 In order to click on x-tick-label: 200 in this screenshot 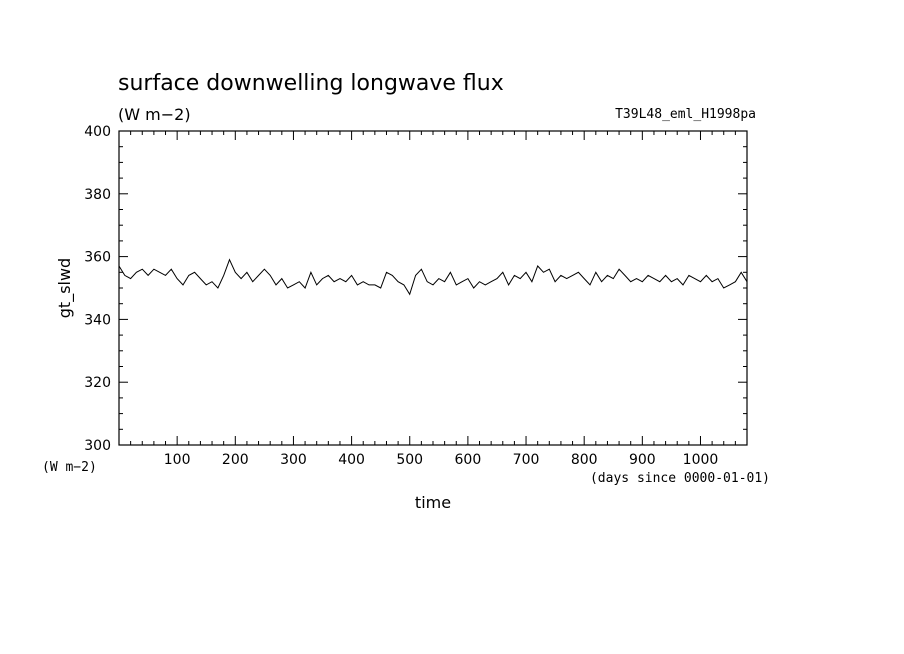, I will do `click(235, 460)`.